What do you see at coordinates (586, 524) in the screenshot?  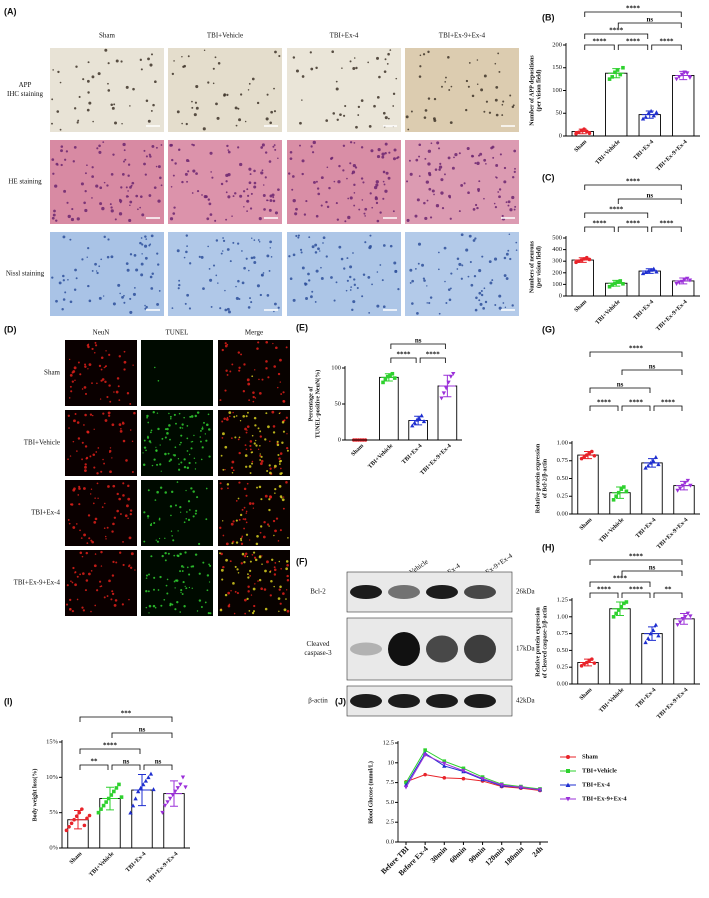 I see `x-tick-label: Sham` at bounding box center [586, 524].